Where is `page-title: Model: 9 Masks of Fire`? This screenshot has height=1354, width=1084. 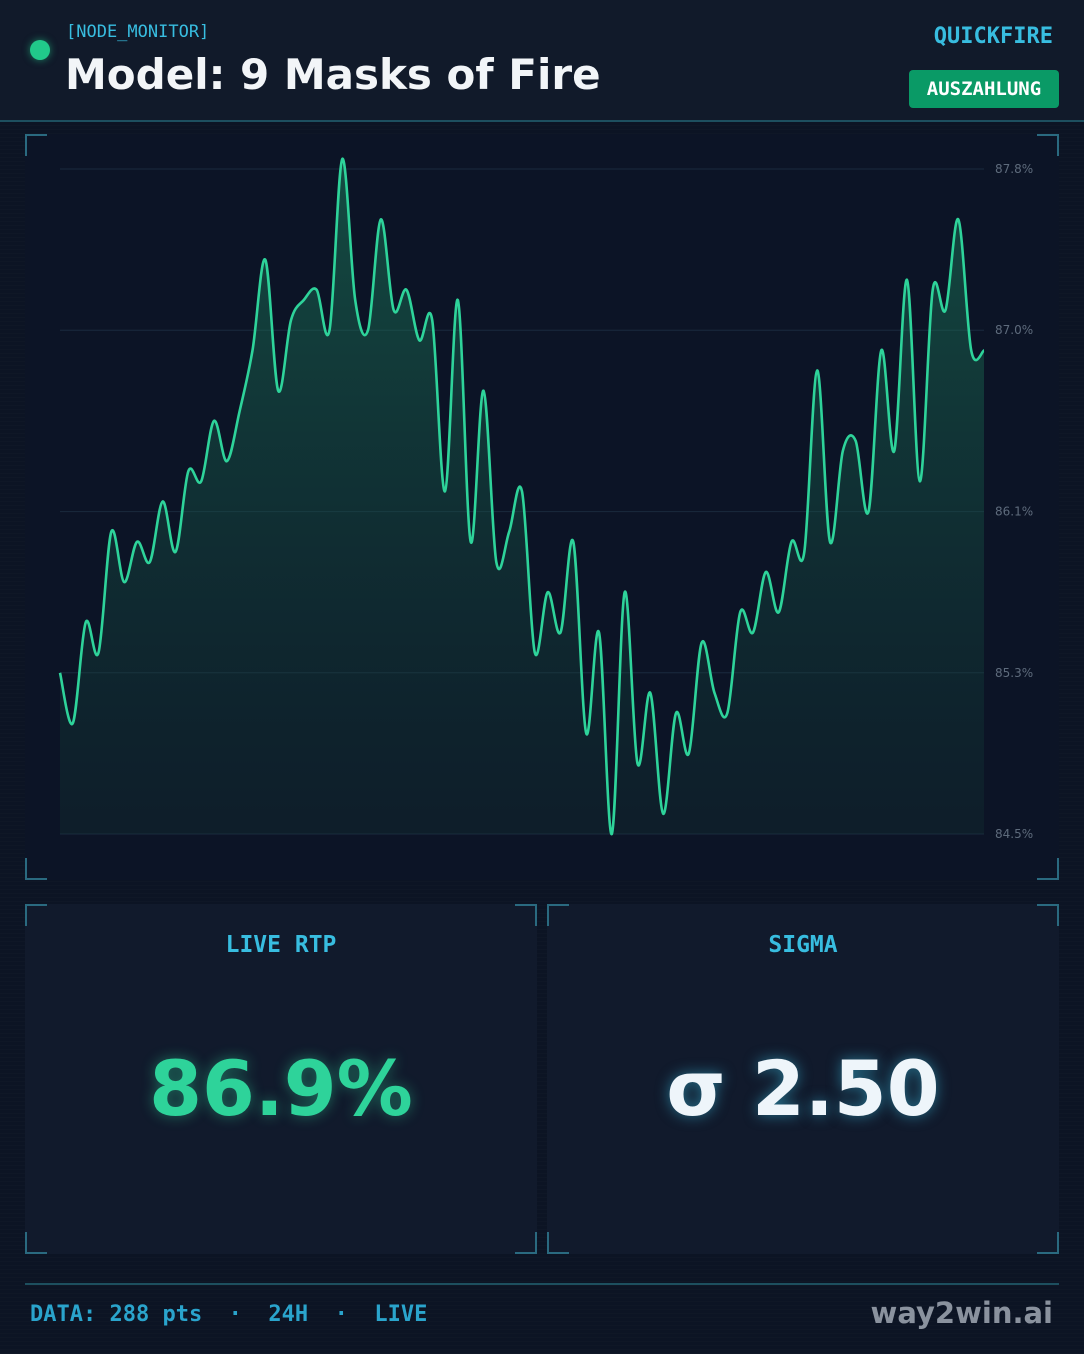
page-title: Model: 9 Masks of Fire is located at coordinates (333, 74).